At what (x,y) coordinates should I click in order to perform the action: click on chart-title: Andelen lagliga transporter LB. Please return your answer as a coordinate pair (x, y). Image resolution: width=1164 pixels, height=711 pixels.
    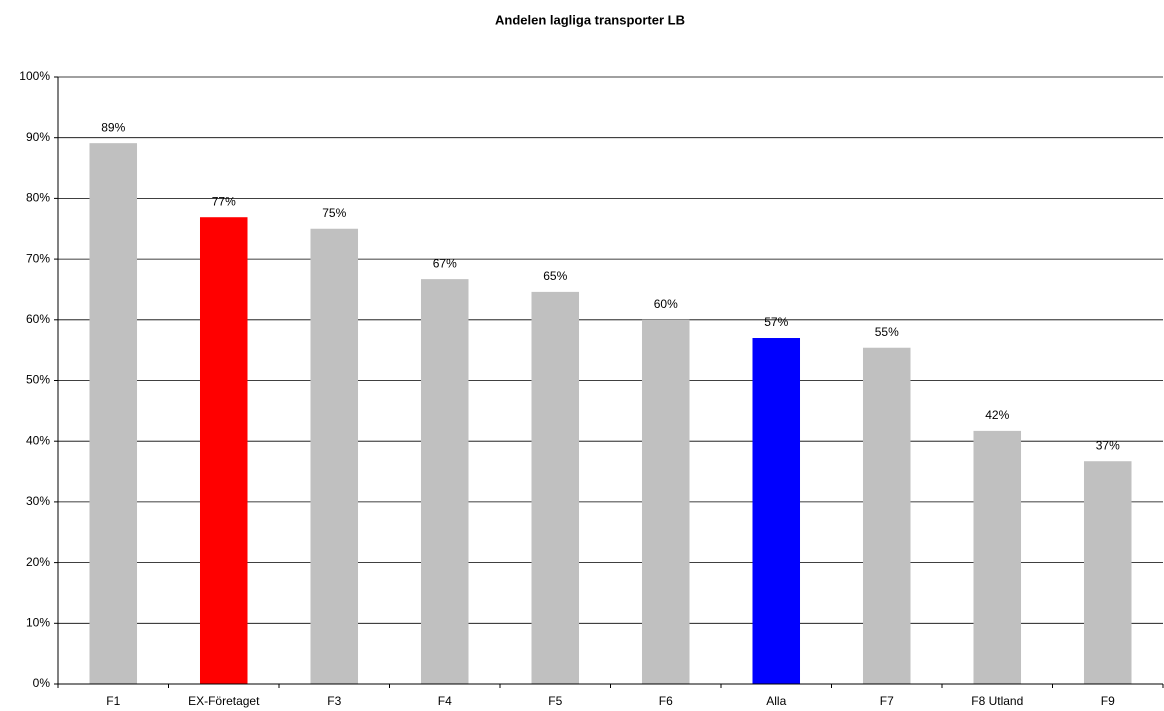
    Looking at the image, I should click on (590, 19).